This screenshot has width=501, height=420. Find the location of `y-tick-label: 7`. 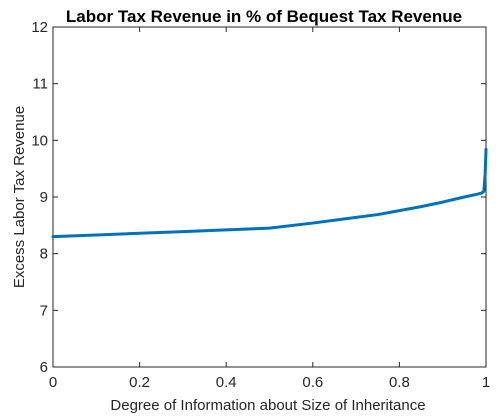

y-tick-label: 7 is located at coordinates (44, 310).